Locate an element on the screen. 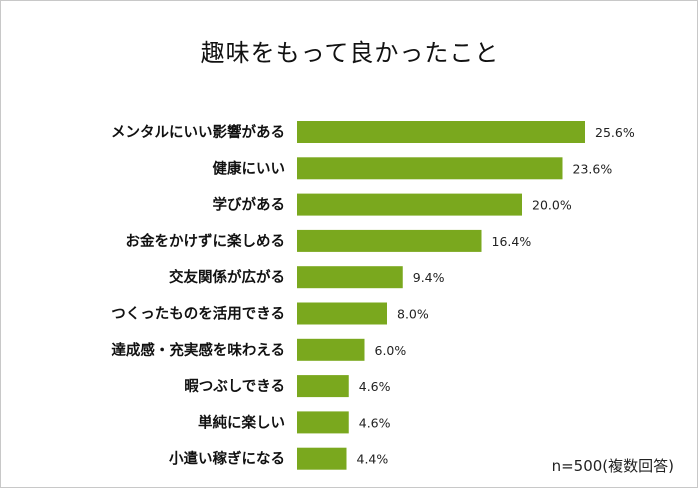  value-label: 23.6% is located at coordinates (593, 168).